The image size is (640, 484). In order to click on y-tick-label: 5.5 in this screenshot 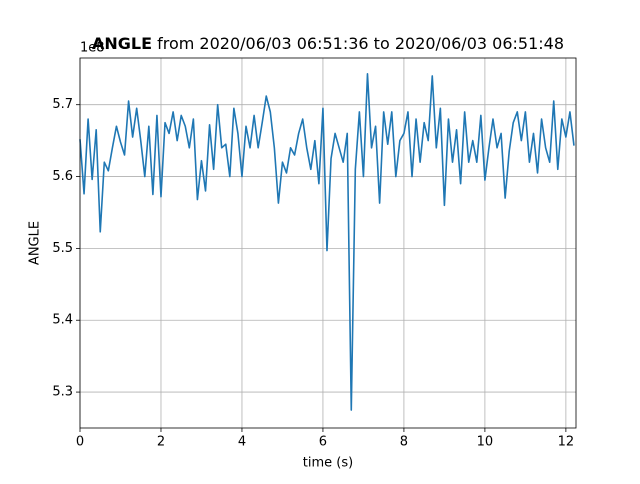, I will do `click(62, 248)`.